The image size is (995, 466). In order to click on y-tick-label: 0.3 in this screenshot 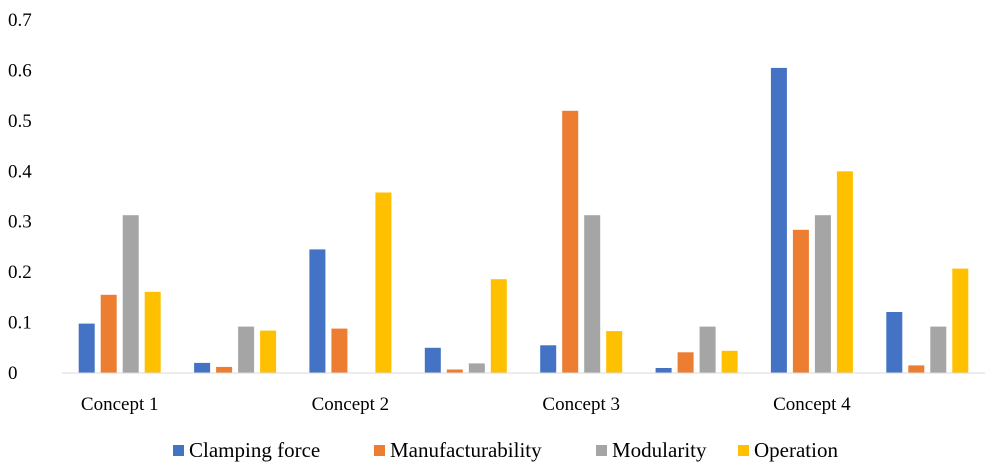, I will do `click(20, 222)`.